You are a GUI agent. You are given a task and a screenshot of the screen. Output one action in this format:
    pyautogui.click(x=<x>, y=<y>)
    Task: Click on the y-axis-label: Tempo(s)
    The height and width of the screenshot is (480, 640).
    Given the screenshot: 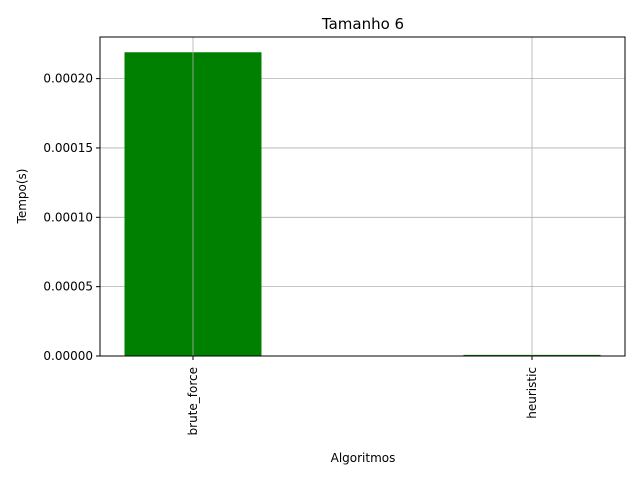 What is the action you would take?
    pyautogui.click(x=22, y=197)
    